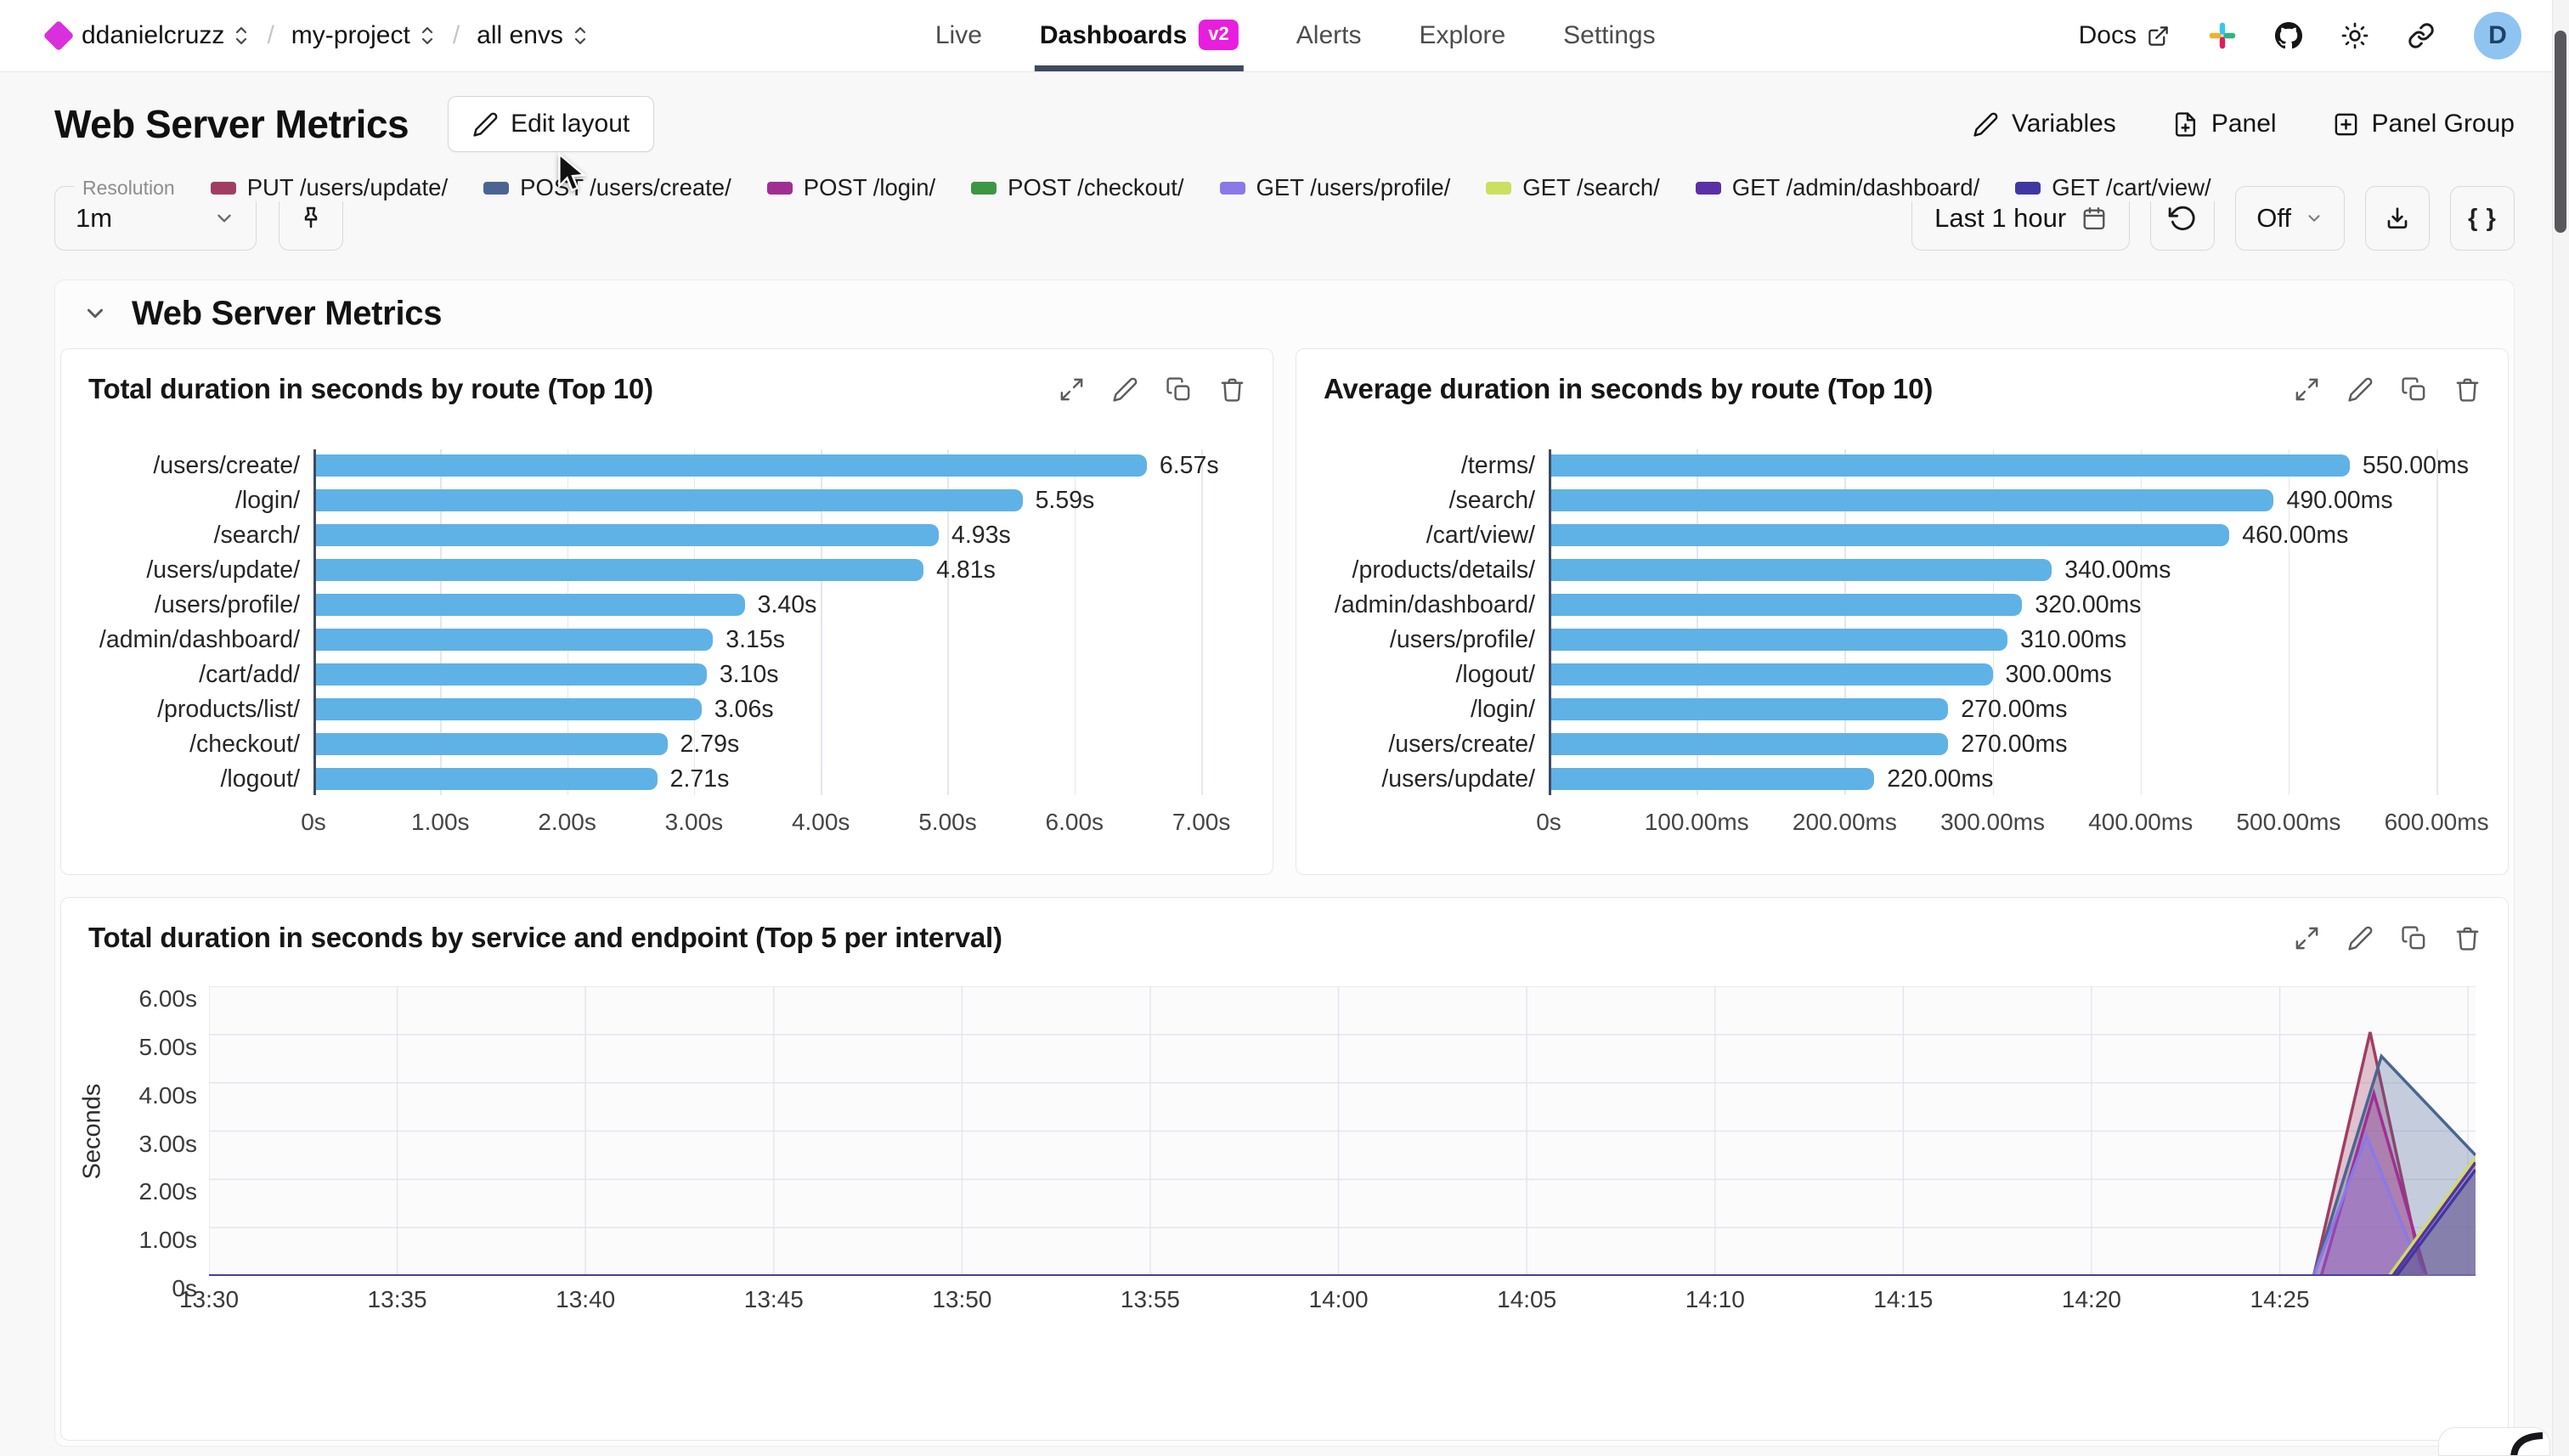 This screenshot has height=1456, width=2569. What do you see at coordinates (329, 187) in the screenshot?
I see `legend-item: PUT /users/update/` at bounding box center [329, 187].